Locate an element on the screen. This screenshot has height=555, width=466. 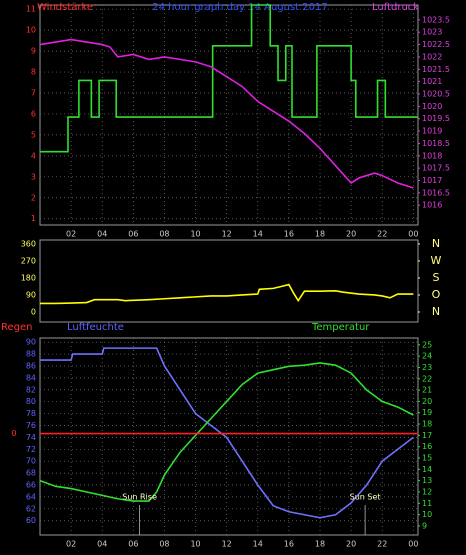
y2-tick-label: 15 is located at coordinates (427, 458).